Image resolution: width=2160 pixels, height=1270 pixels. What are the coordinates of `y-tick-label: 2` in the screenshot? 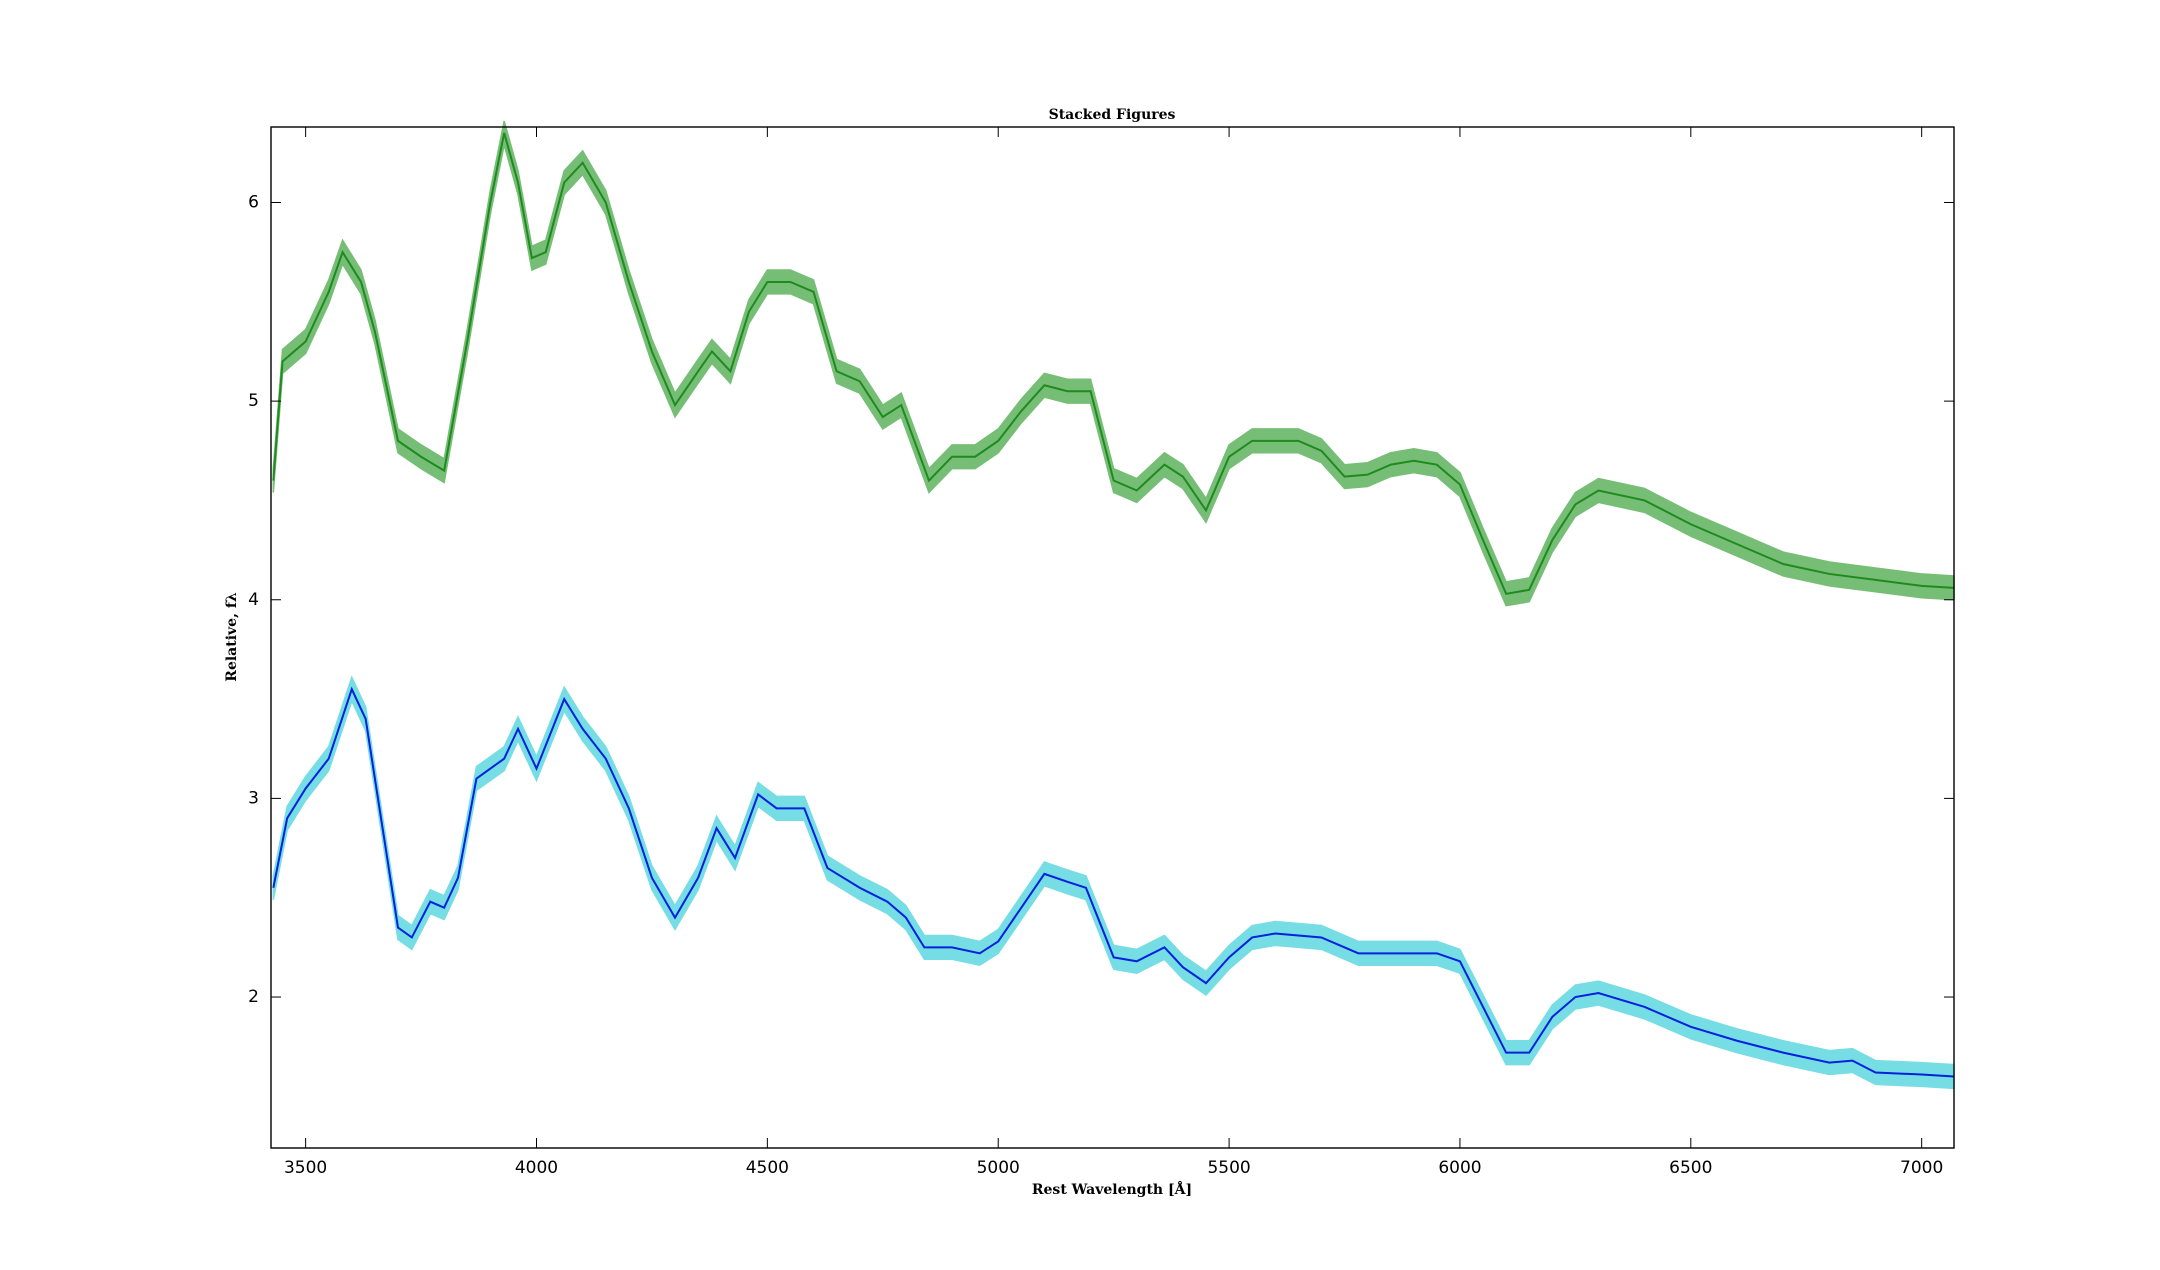 It's located at (253, 997).